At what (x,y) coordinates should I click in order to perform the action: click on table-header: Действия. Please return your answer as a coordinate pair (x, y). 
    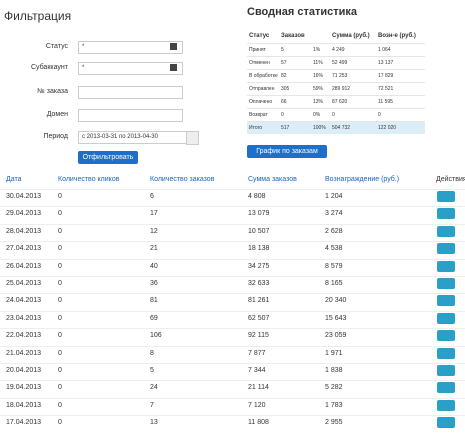
    Looking at the image, I should click on (450, 179).